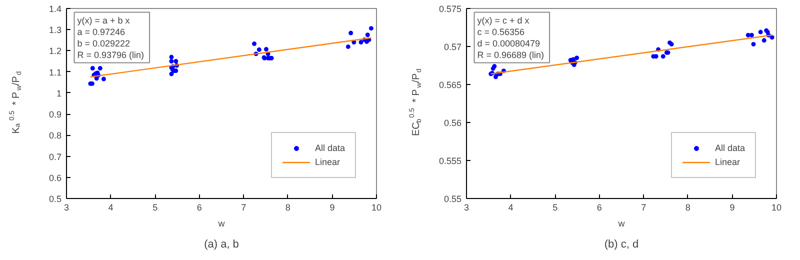 The width and height of the screenshot is (800, 260). I want to click on text: (a) a, b, so click(221, 244).